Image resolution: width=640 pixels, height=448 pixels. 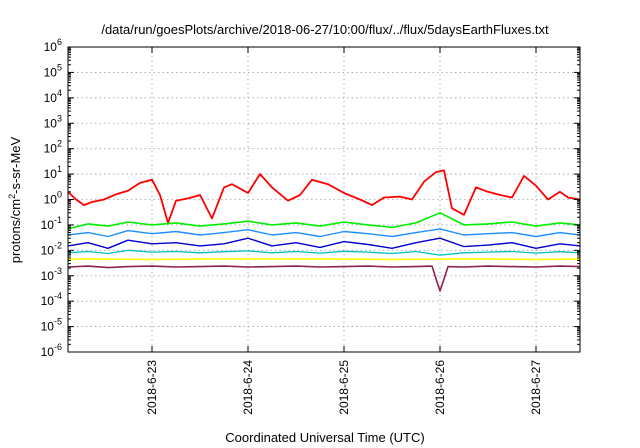 I want to click on y-tick-exponent: -4, so click(x=58, y=296).